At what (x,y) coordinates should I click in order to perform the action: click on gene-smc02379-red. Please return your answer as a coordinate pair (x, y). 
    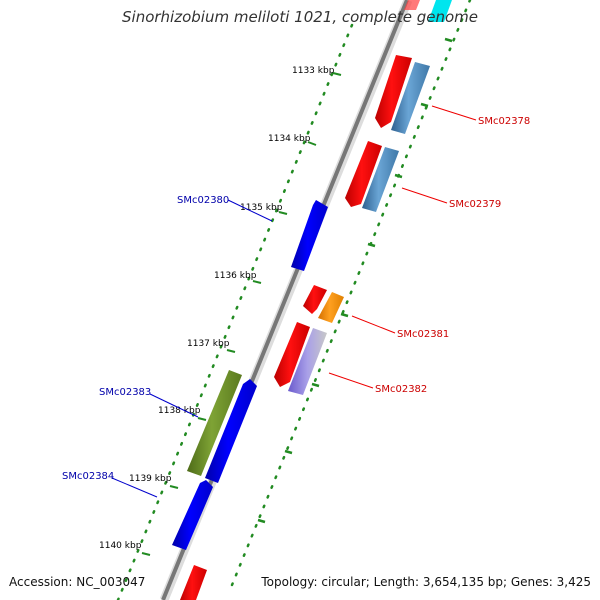
    Looking at the image, I should click on (363, 174).